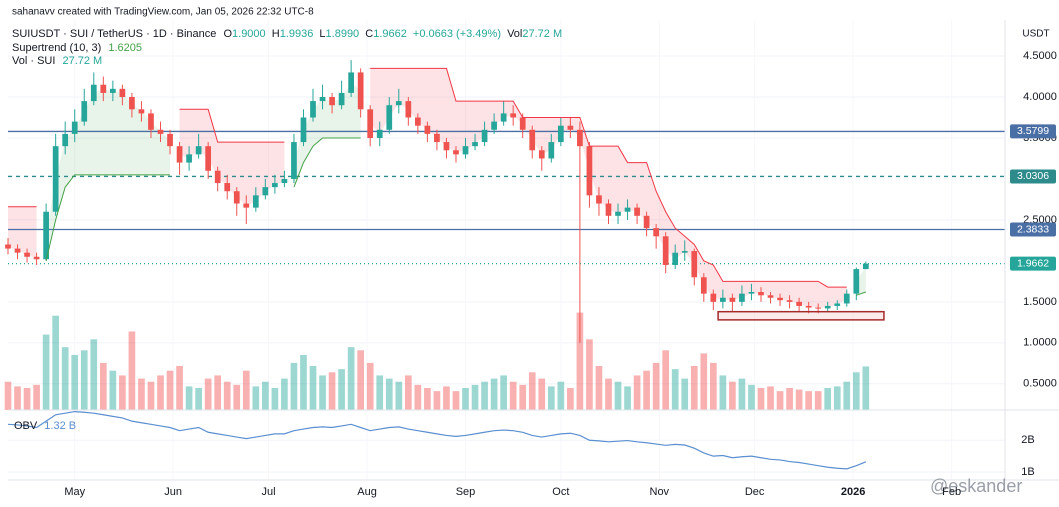  I want to click on price-tag-label: 3.0306, so click(1033, 176).